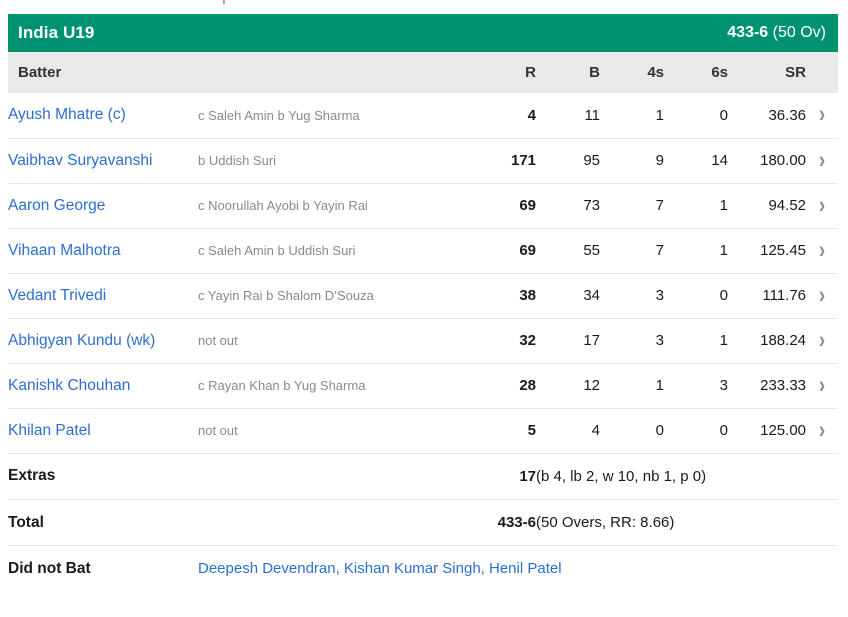 The width and height of the screenshot is (848, 617). I want to click on cut-off-text-fragment: |, so click(224, 2).